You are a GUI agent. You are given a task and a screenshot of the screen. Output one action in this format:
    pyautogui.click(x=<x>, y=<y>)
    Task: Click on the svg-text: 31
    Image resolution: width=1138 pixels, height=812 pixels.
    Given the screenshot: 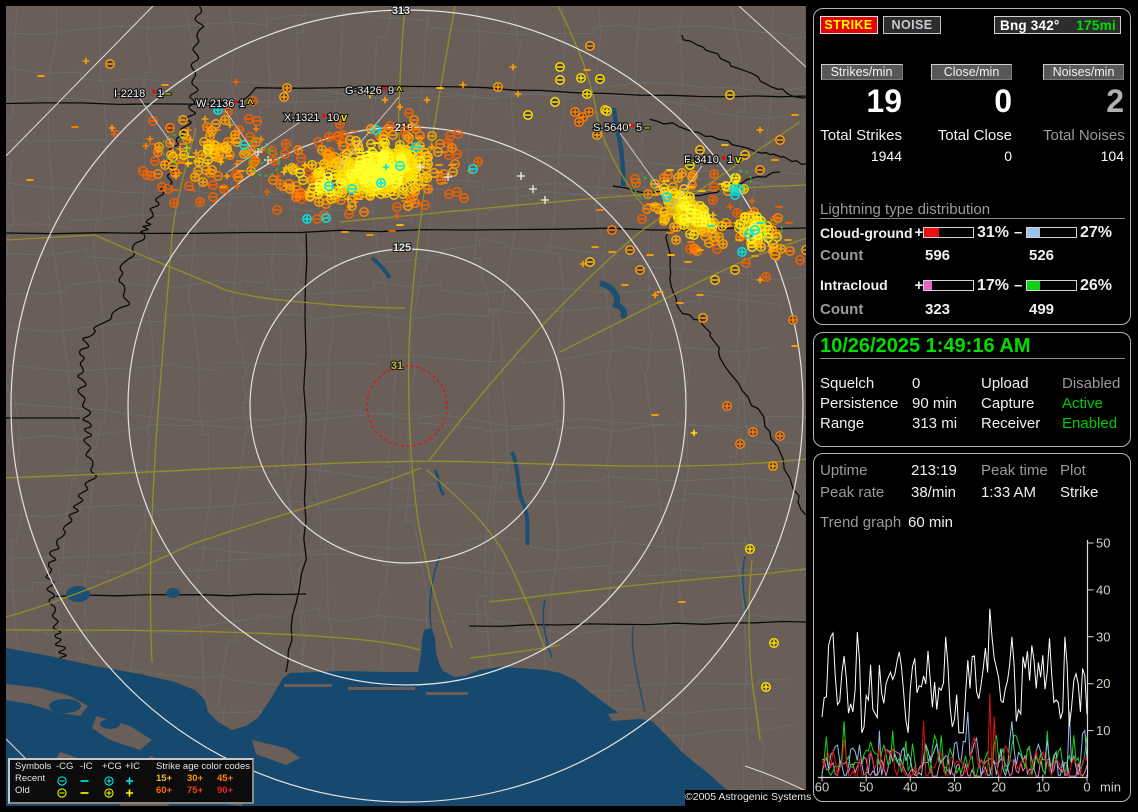 What is the action you would take?
    pyautogui.click(x=397, y=366)
    